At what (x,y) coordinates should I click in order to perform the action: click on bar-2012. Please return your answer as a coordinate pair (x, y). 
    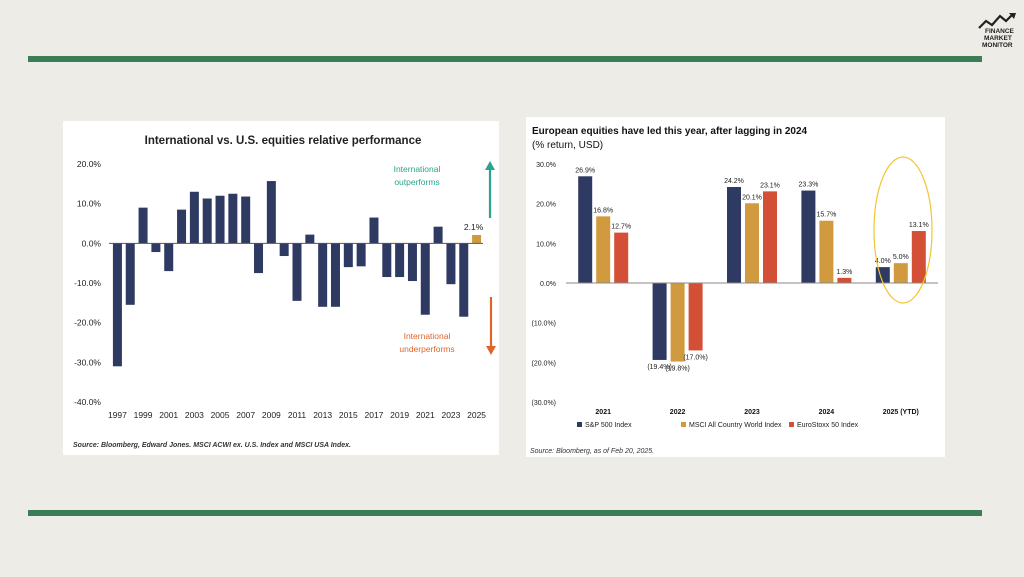
    Looking at the image, I should click on (310, 239).